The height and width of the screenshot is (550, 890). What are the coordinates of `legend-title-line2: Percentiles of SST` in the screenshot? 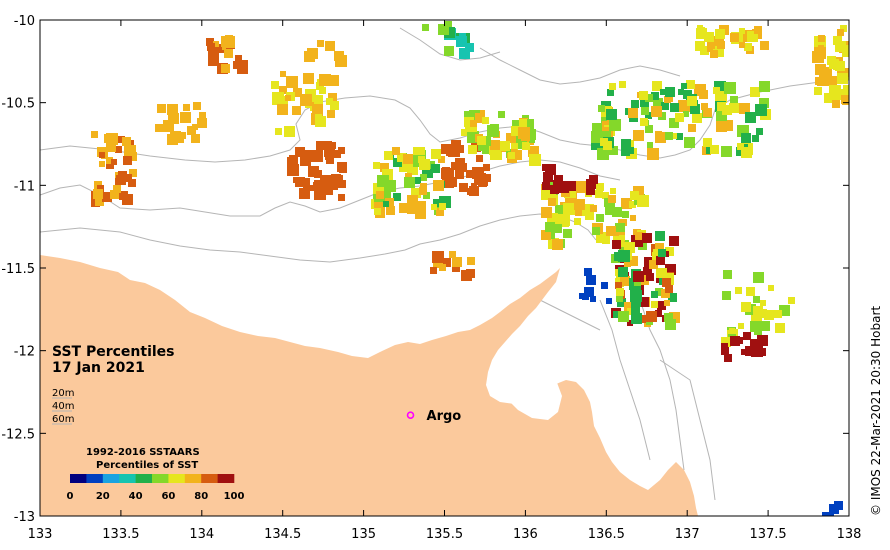 It's located at (147, 465).